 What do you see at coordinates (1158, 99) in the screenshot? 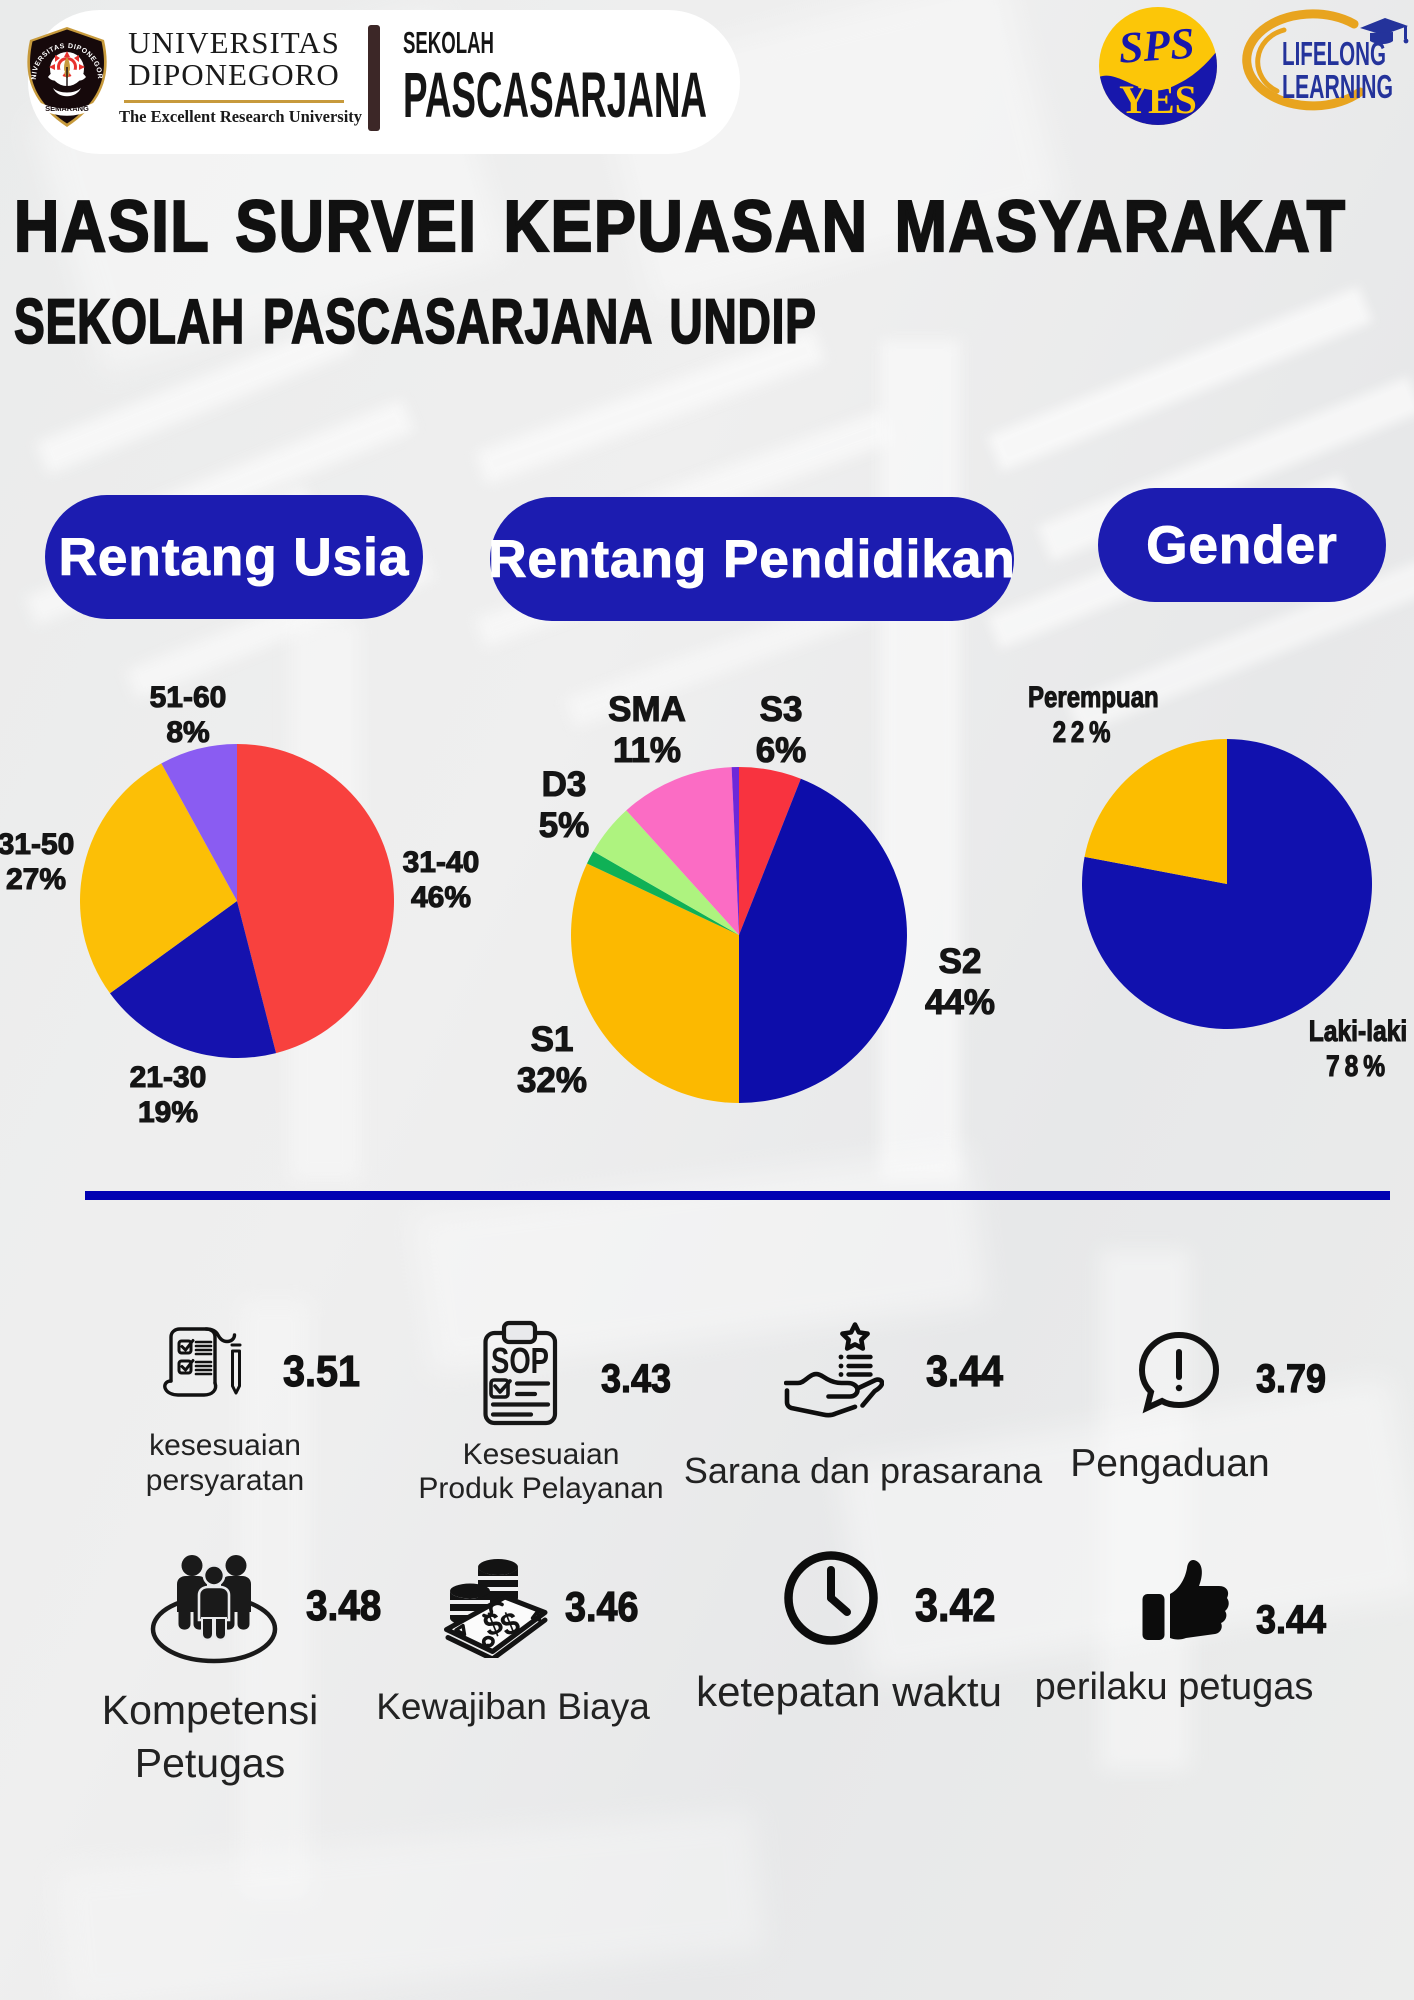
I see `svg-text: YES` at bounding box center [1158, 99].